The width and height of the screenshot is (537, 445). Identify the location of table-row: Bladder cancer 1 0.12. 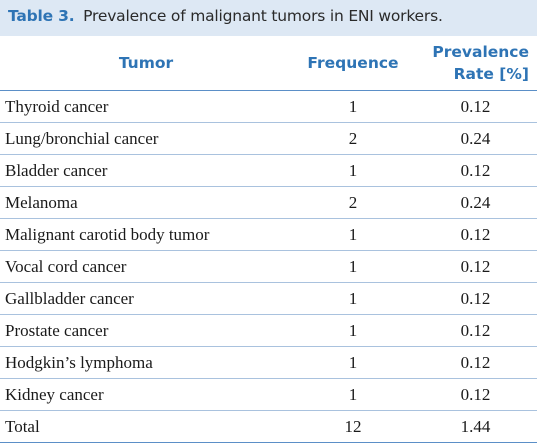
(268, 170).